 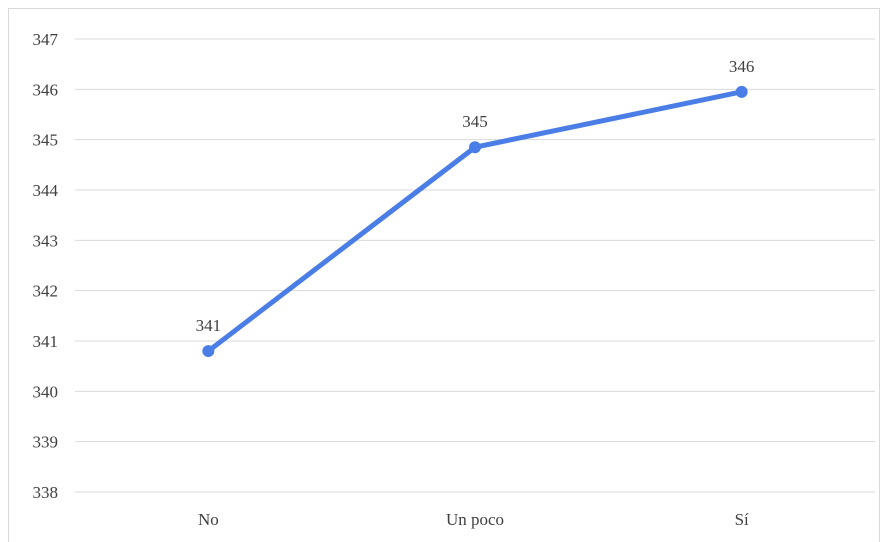 What do you see at coordinates (46, 190) in the screenshot?
I see `y-tick-label: 344` at bounding box center [46, 190].